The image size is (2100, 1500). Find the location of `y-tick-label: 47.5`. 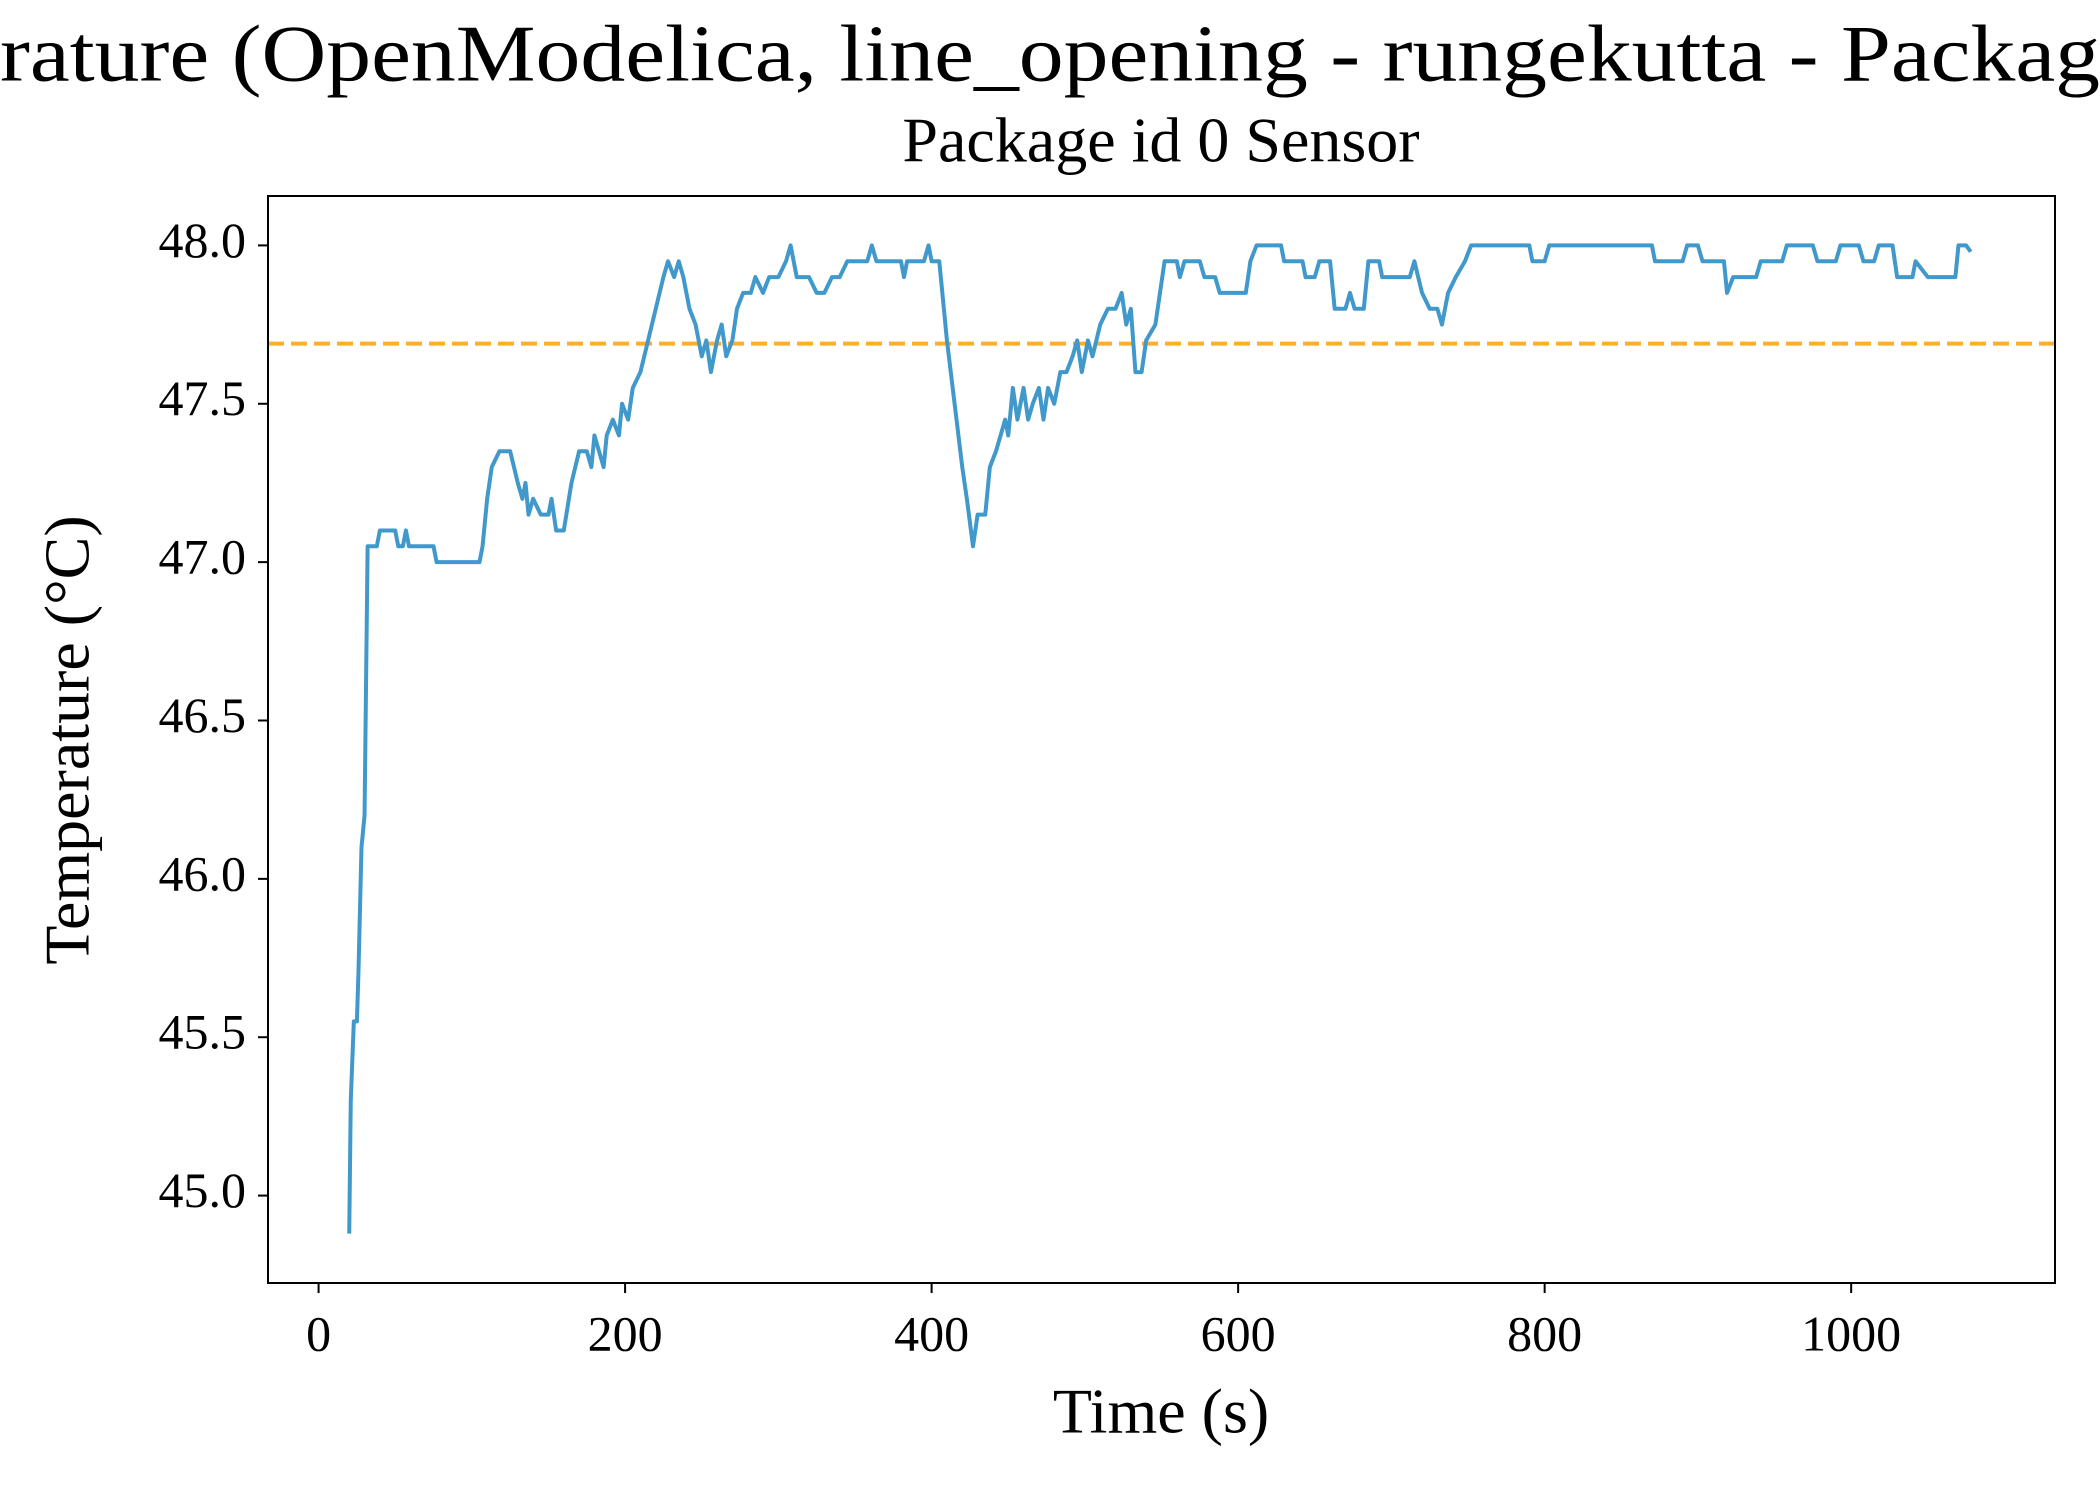

y-tick-label: 47.5 is located at coordinates (203, 398).